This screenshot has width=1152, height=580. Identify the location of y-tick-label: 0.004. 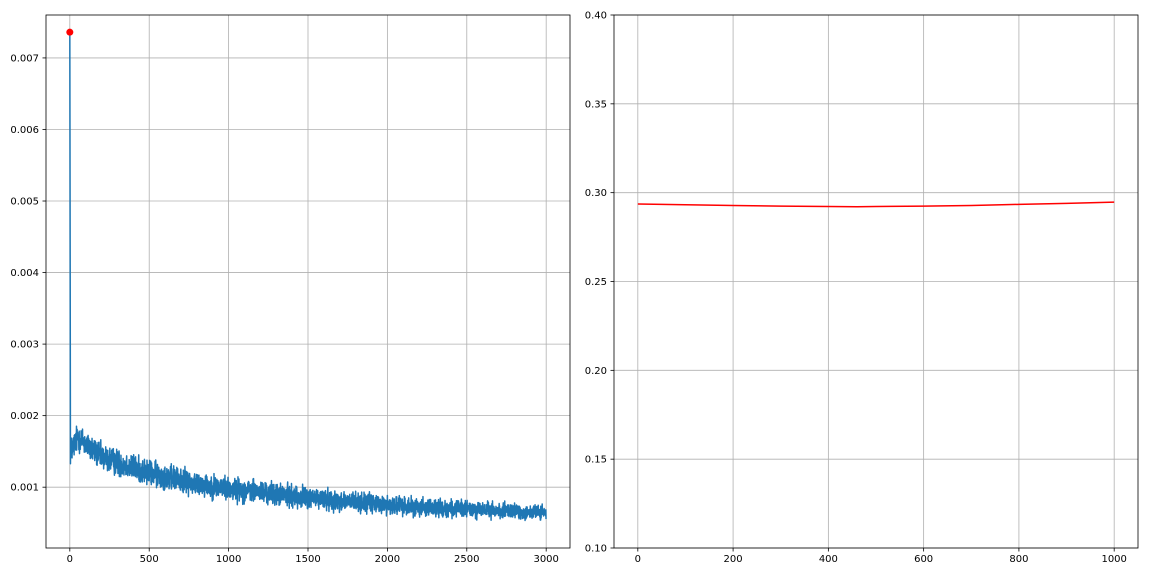
(24, 273).